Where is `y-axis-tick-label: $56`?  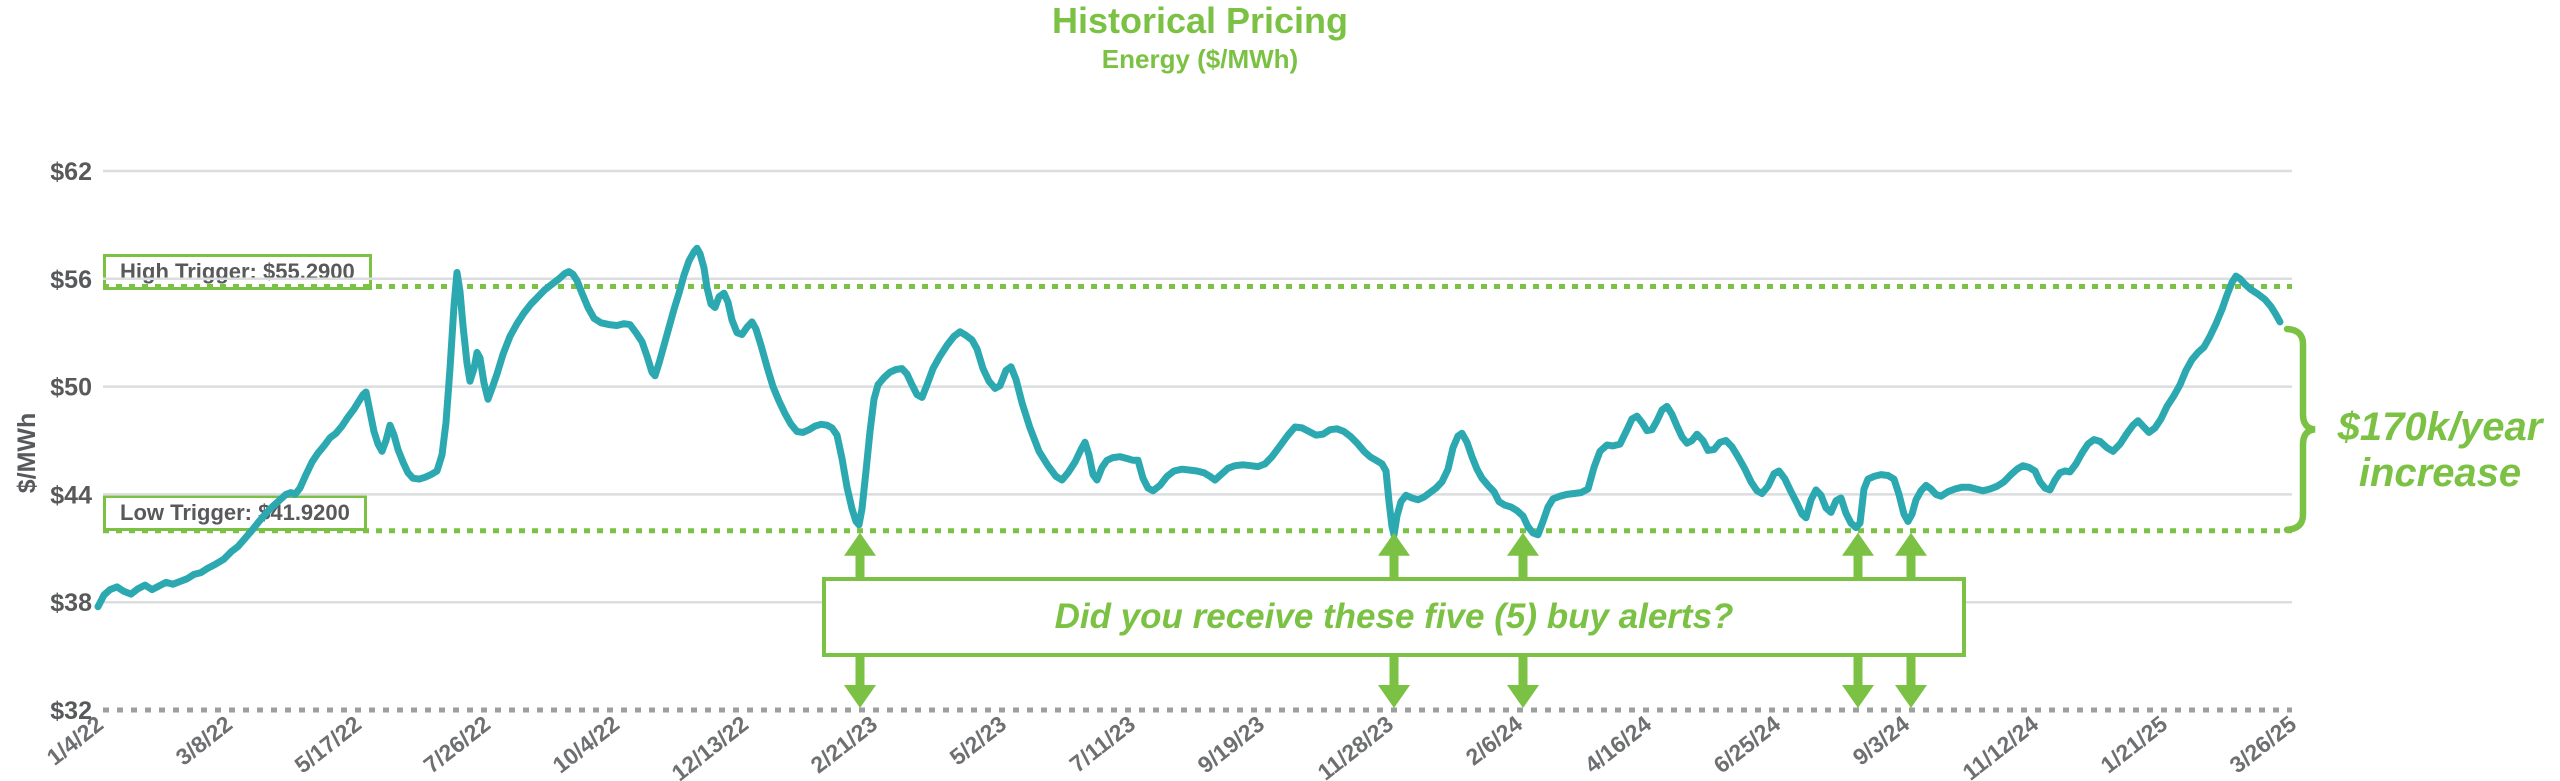 y-axis-tick-label: $56 is located at coordinates (71, 280).